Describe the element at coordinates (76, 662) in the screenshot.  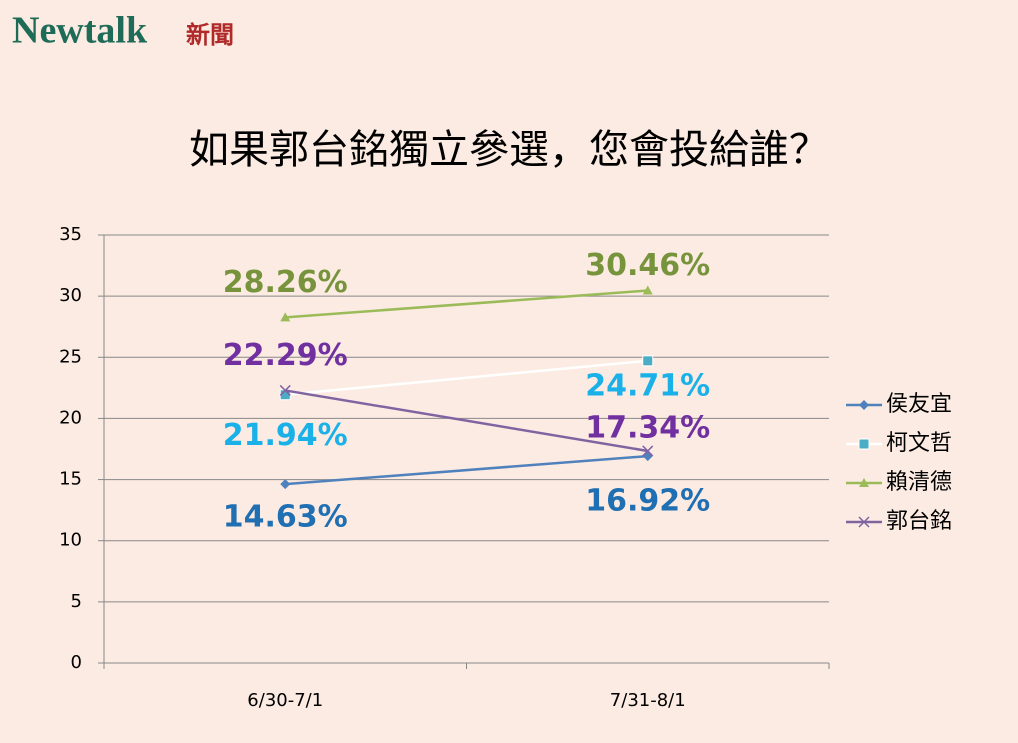
I see `y-tick-label: 0` at that location.